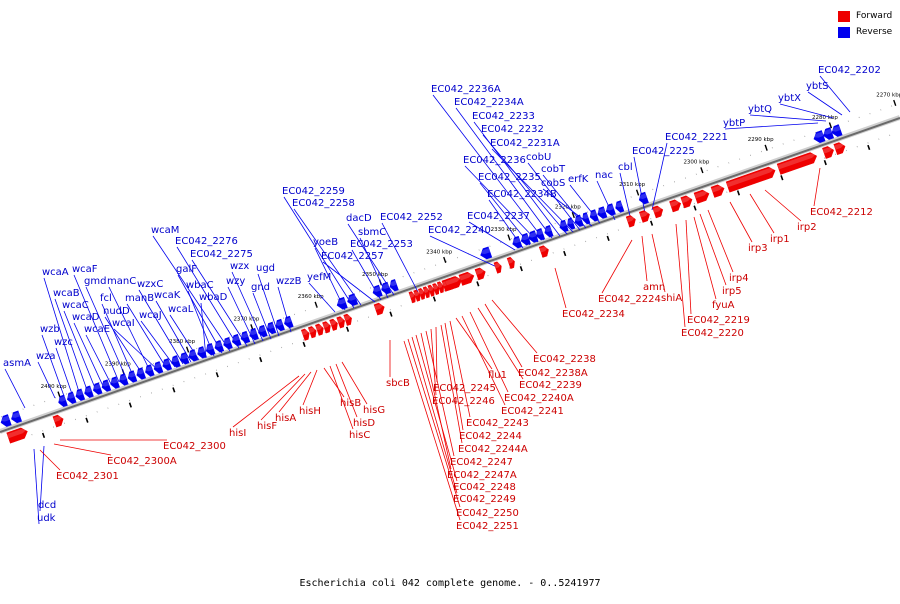  Describe the element at coordinates (525, 143) in the screenshot. I see `reverse-gene-label: EC042_2231A` at that location.